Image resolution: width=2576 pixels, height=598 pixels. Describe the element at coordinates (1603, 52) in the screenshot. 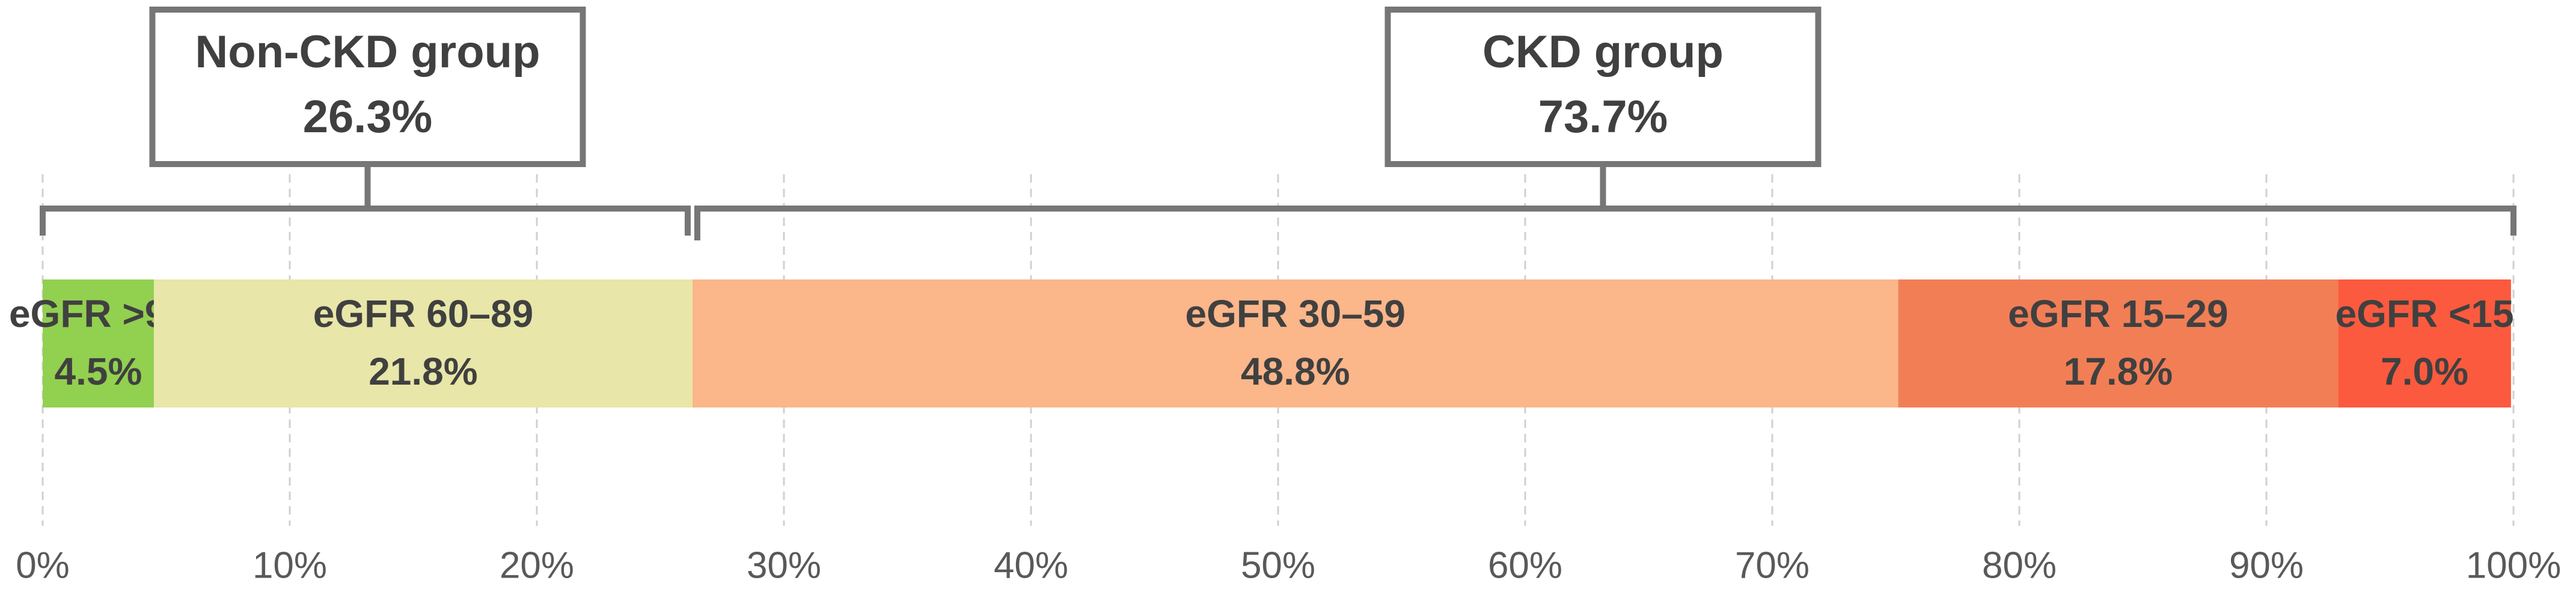

I see `group-name: CKD group` at that location.